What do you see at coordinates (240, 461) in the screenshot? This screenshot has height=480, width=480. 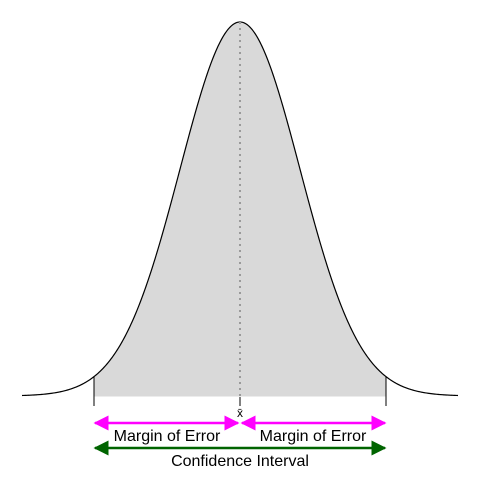 I see `confidence-interval-label: Confidence Interval` at bounding box center [240, 461].